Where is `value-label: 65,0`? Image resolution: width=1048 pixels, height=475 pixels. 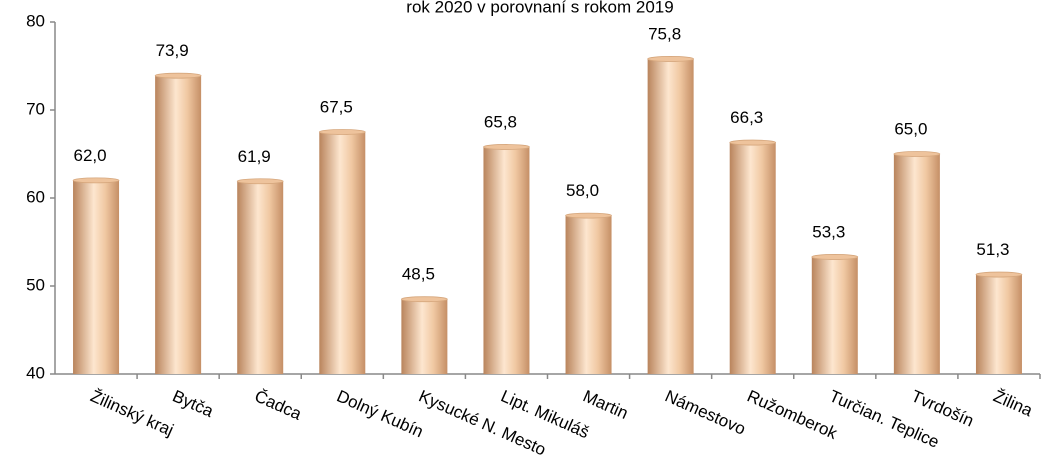 value-label: 65,0 is located at coordinates (910, 128).